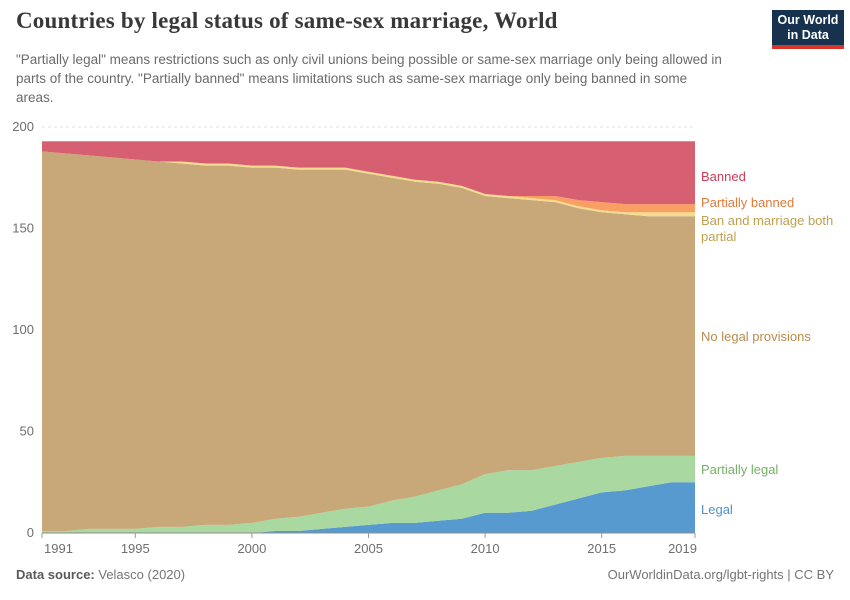  What do you see at coordinates (808, 19) in the screenshot?
I see `owid-logo-line1: Our World` at bounding box center [808, 19].